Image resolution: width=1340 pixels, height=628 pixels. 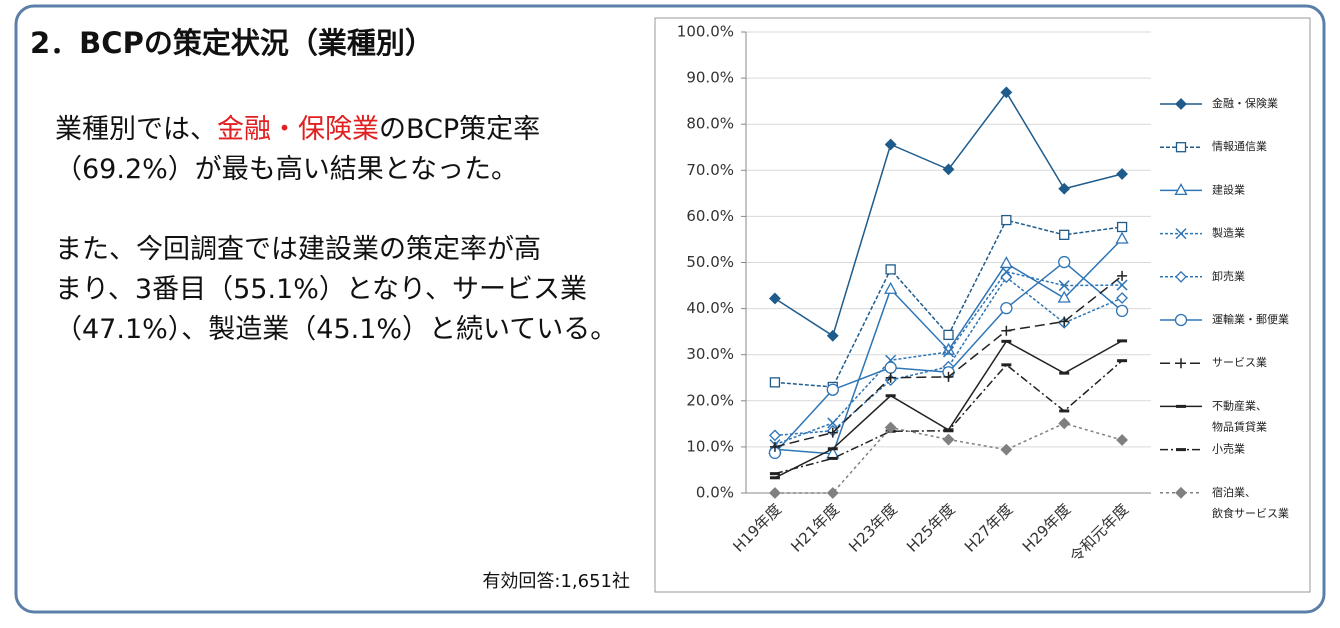 What do you see at coordinates (1239, 415) in the screenshot?
I see `legend-label: 不動産業、物品賃貸業` at bounding box center [1239, 415].